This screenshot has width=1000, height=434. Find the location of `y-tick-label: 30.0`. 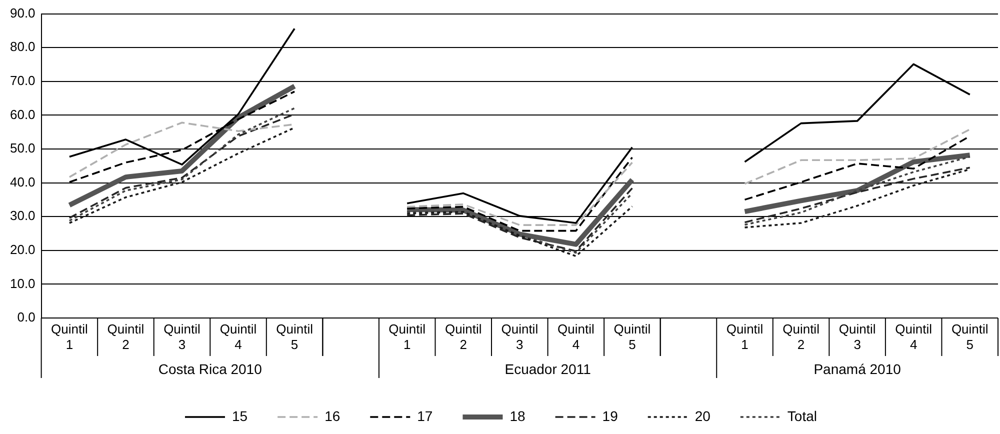

y-tick-label: 30.0 is located at coordinates (23, 216).